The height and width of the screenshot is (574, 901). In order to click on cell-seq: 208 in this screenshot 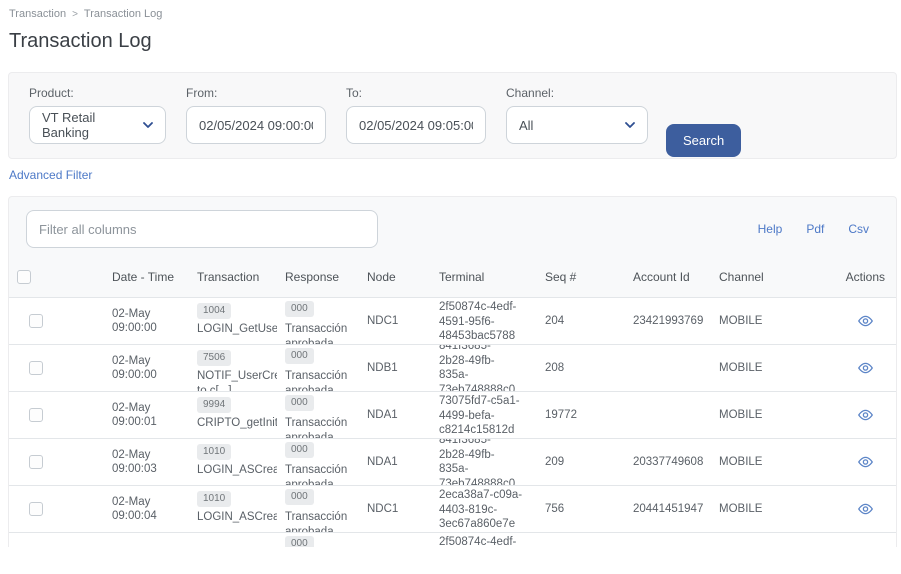, I will do `click(555, 367)`.